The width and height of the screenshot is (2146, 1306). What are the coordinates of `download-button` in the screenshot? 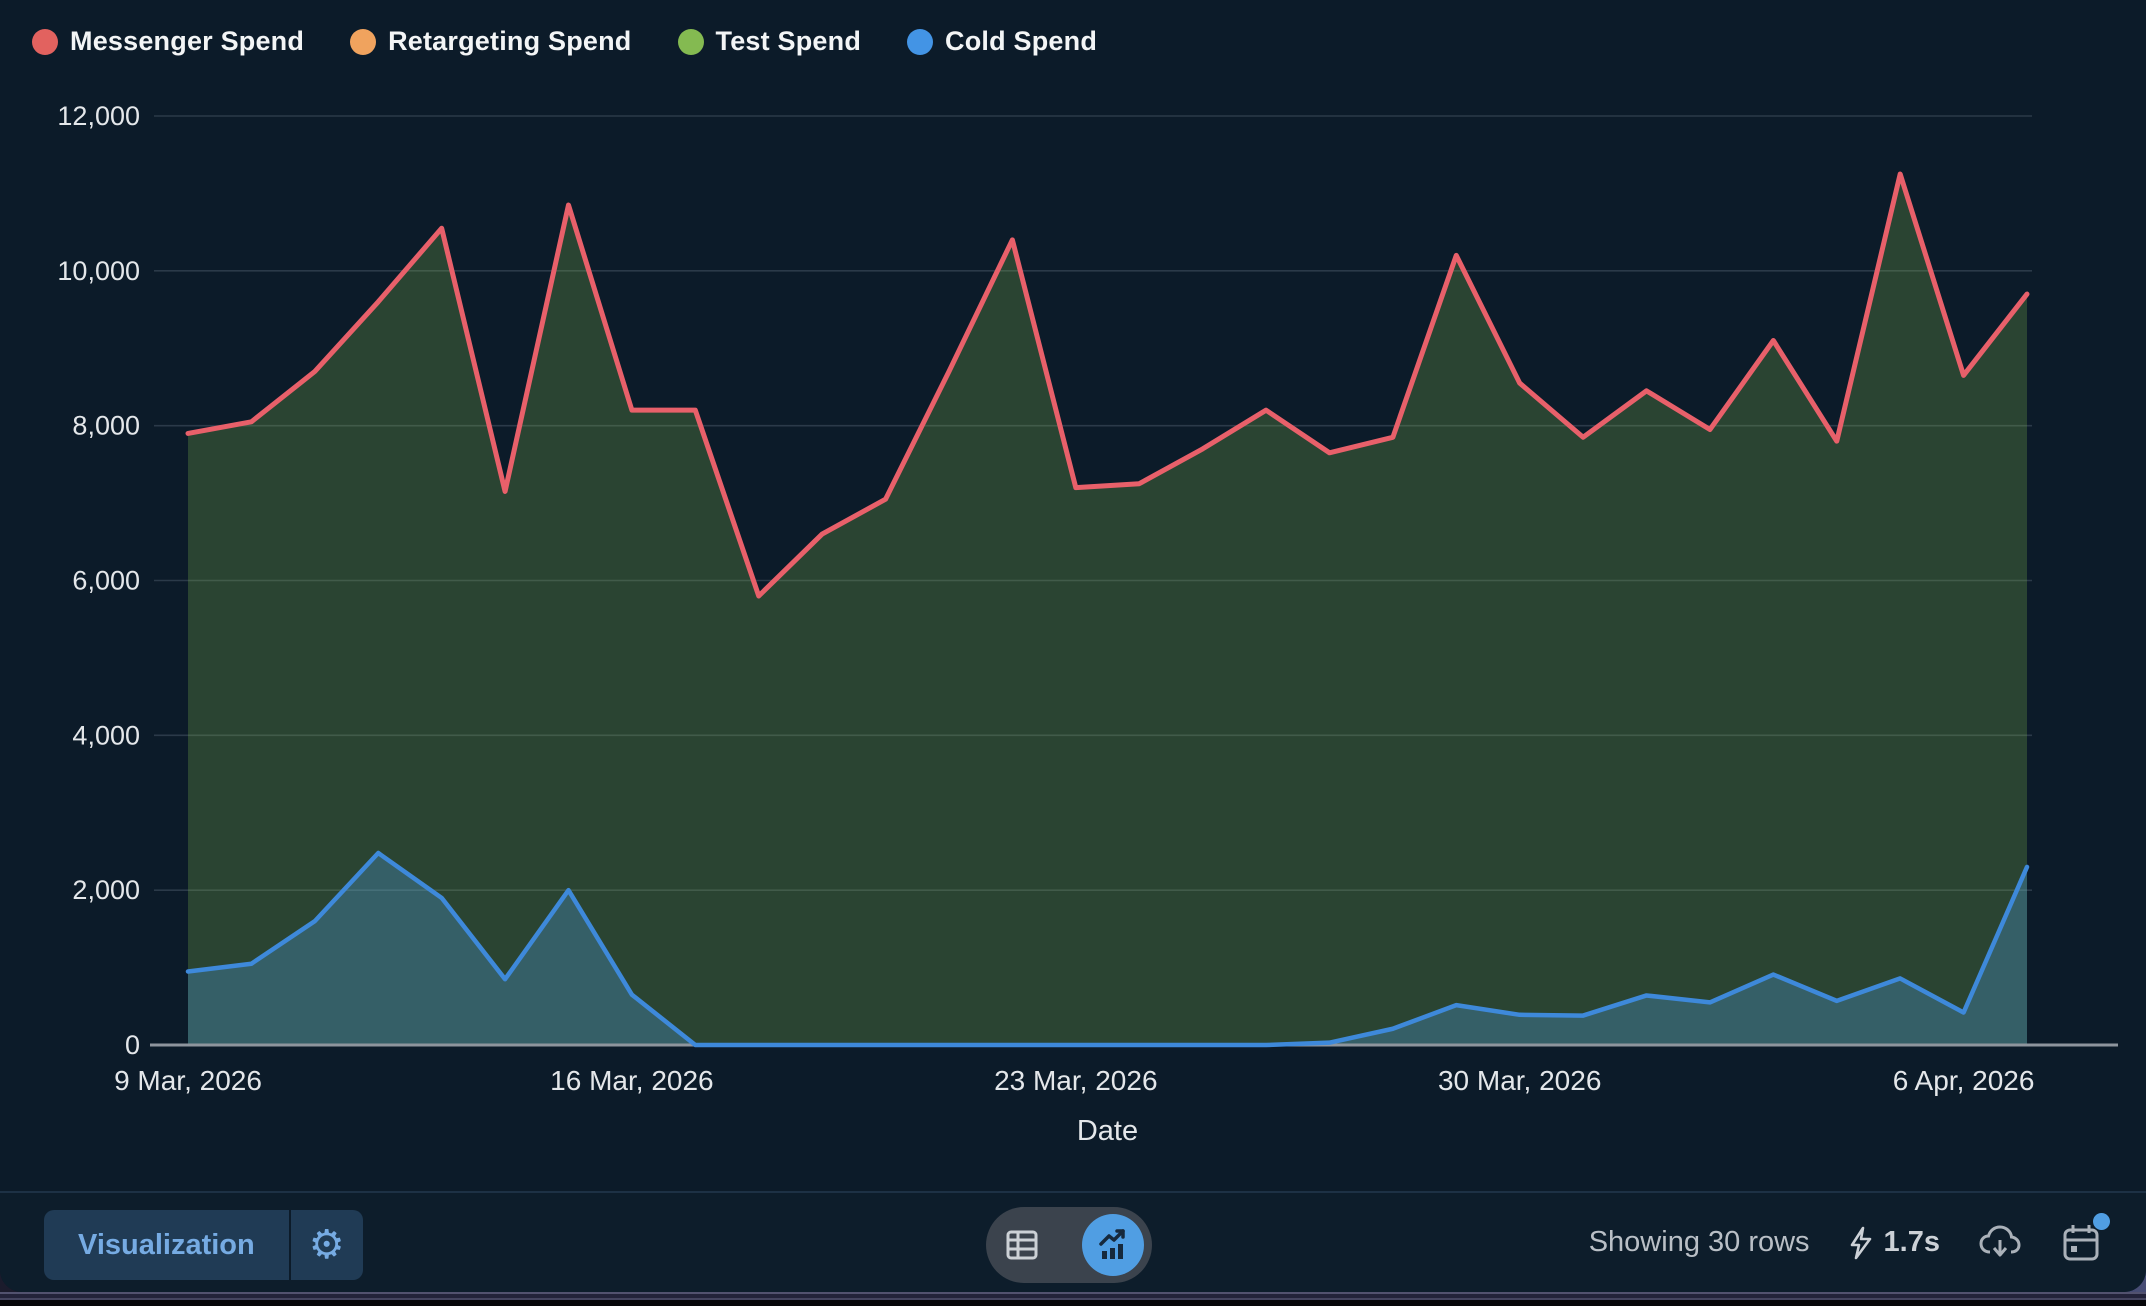 It's located at (2000, 1243).